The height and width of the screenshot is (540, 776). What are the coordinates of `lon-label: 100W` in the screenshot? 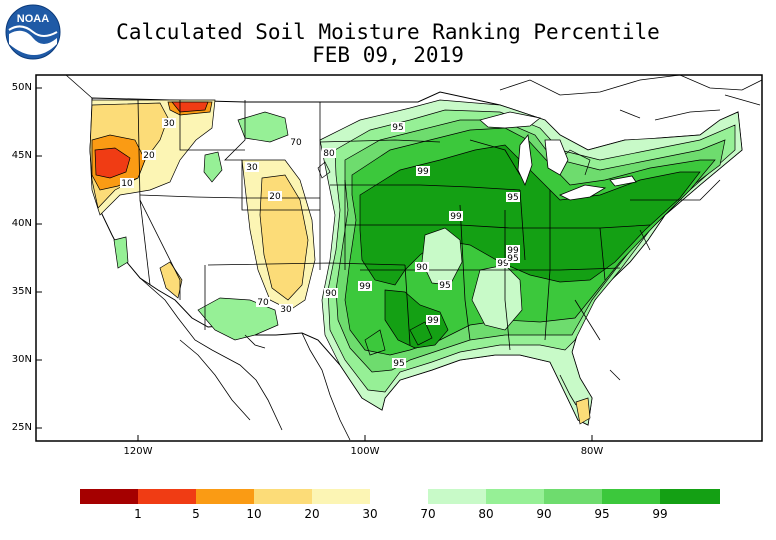 It's located at (365, 451).